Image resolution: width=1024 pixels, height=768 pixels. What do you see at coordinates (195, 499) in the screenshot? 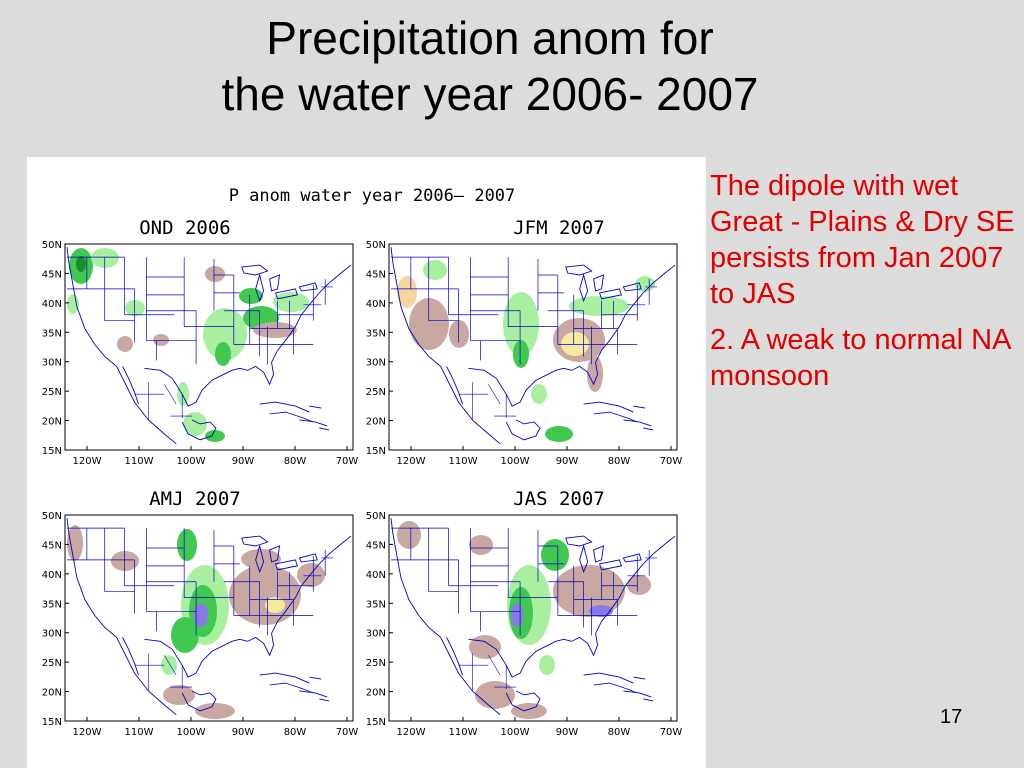
I see `panel-title: AMJ 2007` at bounding box center [195, 499].